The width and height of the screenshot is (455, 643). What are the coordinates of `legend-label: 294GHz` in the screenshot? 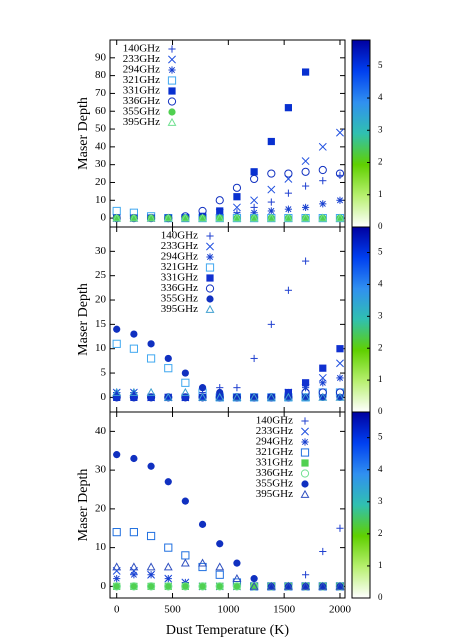 It's located at (141, 70).